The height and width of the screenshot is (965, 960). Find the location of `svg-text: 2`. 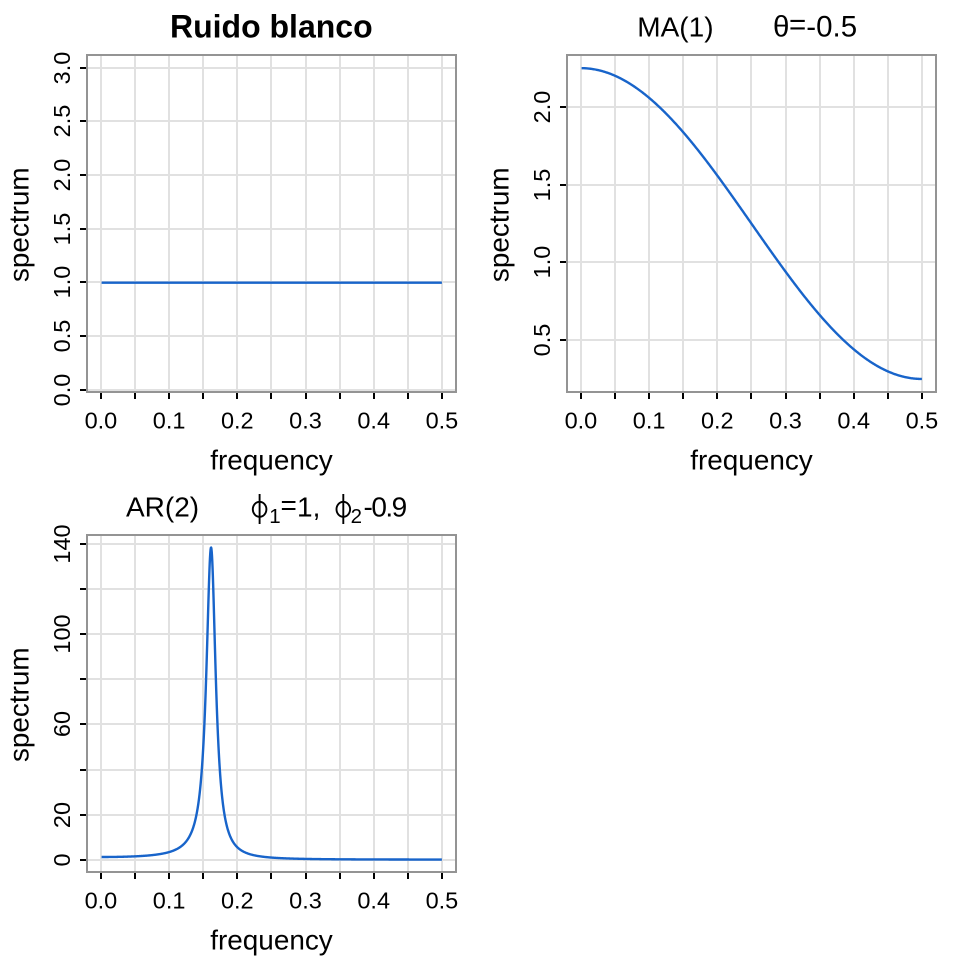

svg-text: 2 is located at coordinates (356, 516).